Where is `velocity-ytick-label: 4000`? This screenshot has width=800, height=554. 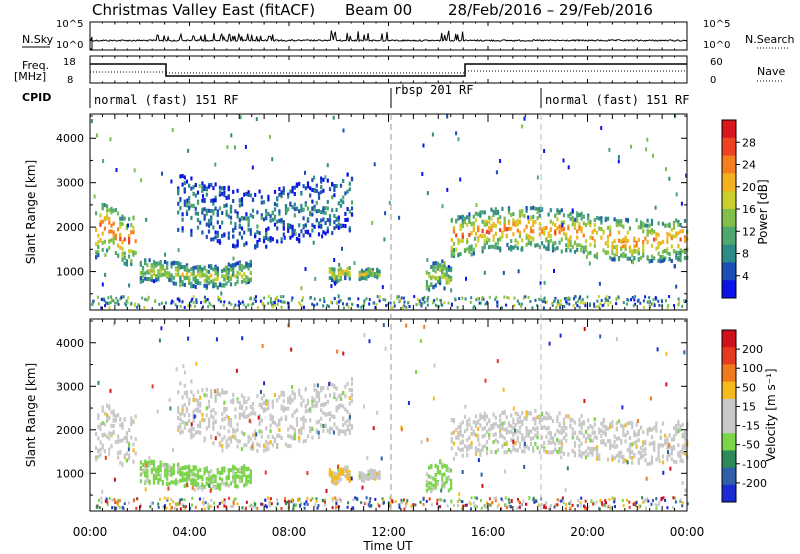 velocity-ytick-label: 4000 is located at coordinates (70, 343).